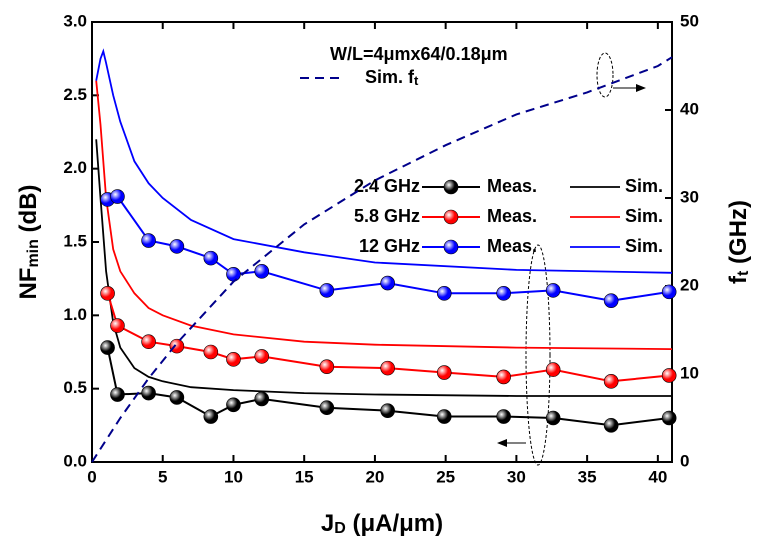 This screenshot has width=760, height=541. Describe the element at coordinates (689, 372) in the screenshot. I see `y2-tick-label: 10` at that location.